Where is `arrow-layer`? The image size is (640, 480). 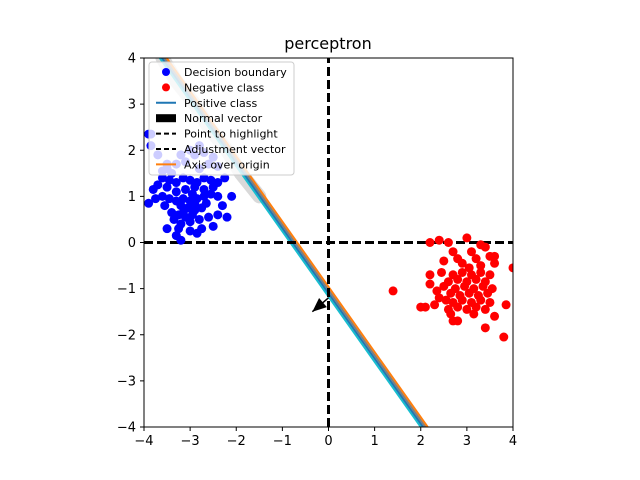 arrow-layer is located at coordinates (320, 305).